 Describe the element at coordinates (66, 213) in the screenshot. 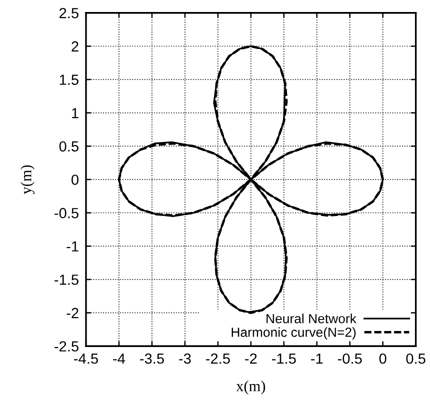

I see `y-tick-label: -0.5` at that location.